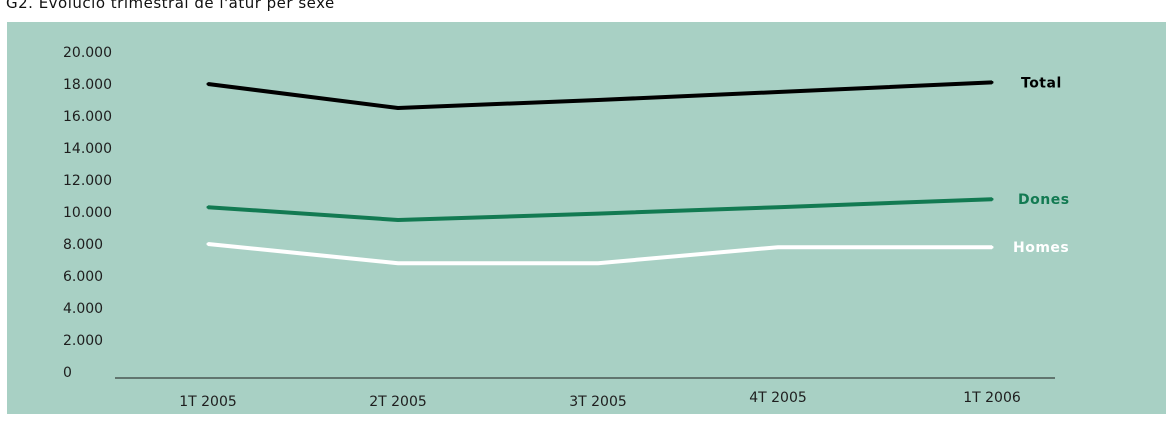 The height and width of the screenshot is (421, 1171). Describe the element at coordinates (67, 373) in the screenshot. I see `y-tick-label: 0` at that location.